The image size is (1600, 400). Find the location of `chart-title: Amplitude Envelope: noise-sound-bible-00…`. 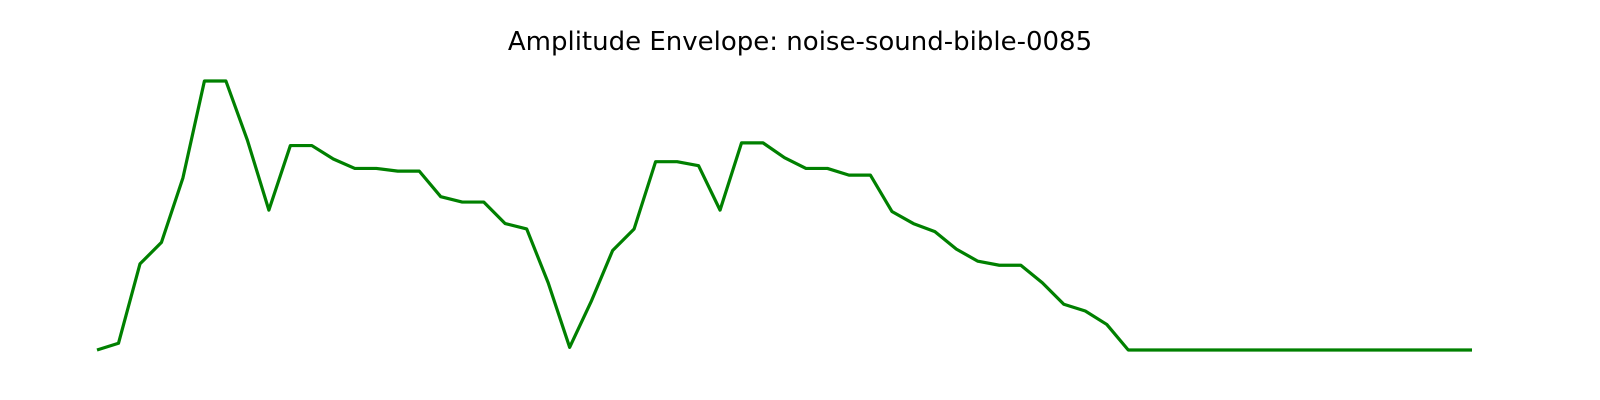

chart-title: Amplitude Envelope: noise-sound-bible-00… is located at coordinates (800, 42).